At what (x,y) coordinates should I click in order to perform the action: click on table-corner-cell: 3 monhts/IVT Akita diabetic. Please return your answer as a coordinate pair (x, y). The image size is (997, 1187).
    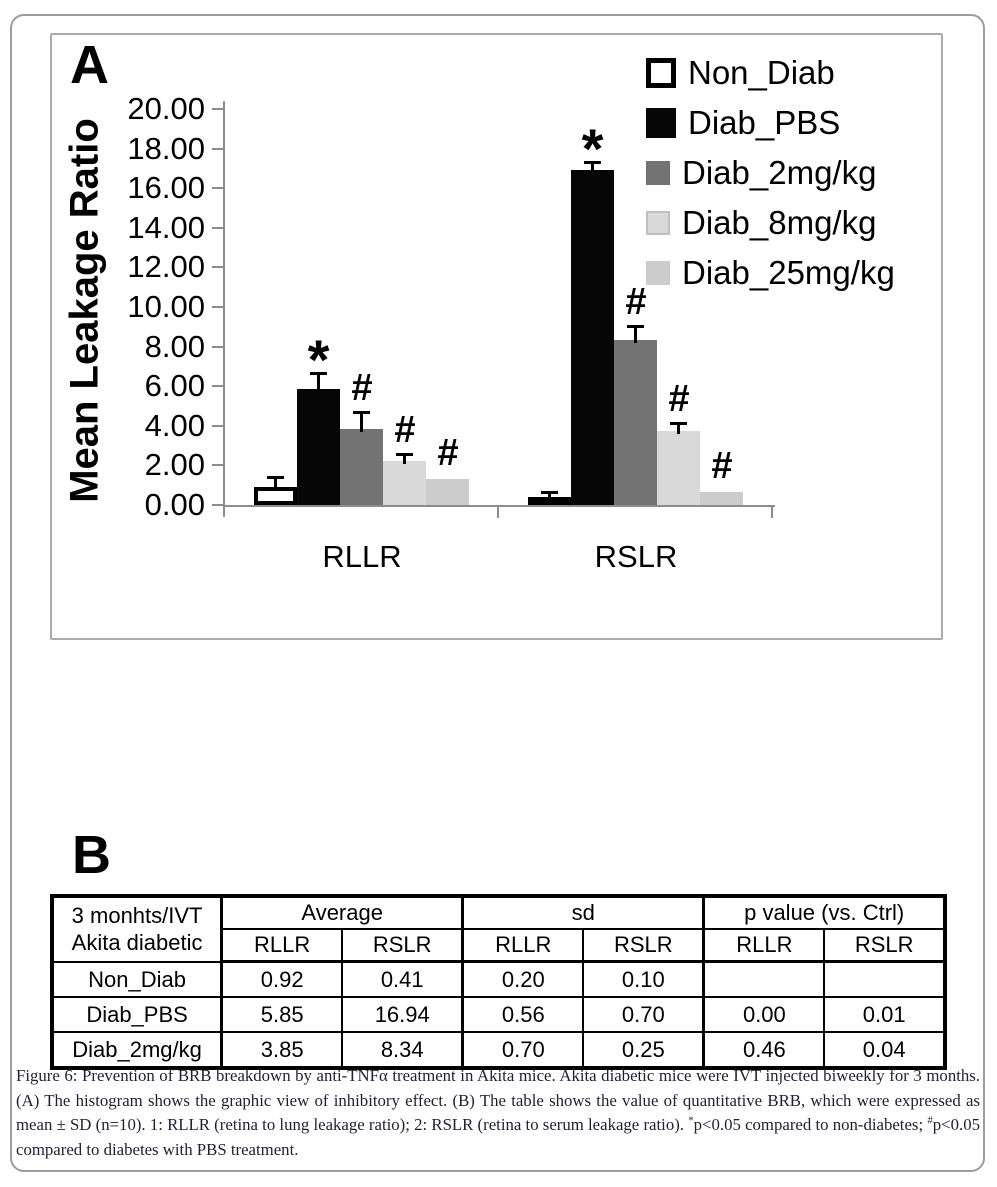
    Looking at the image, I should click on (137, 929).